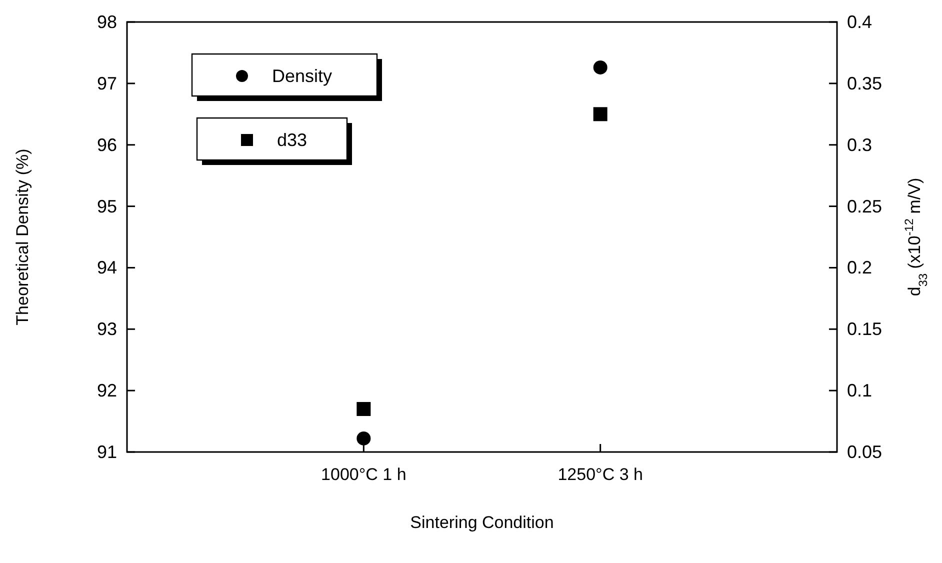 The image size is (942, 563). I want to click on x-tick-label: 1000°C 1 h, so click(363, 474).